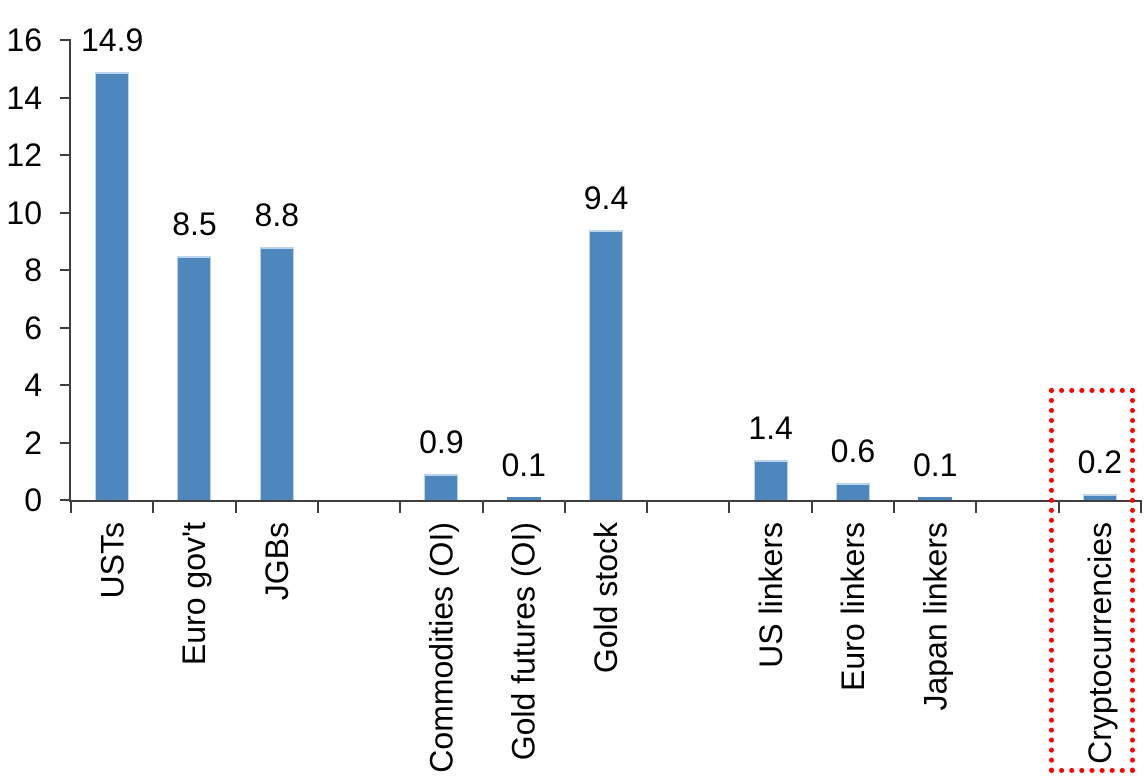 This screenshot has height=780, width=1146. Describe the element at coordinates (935, 498) in the screenshot. I see `bar-japan-linkers` at that location.